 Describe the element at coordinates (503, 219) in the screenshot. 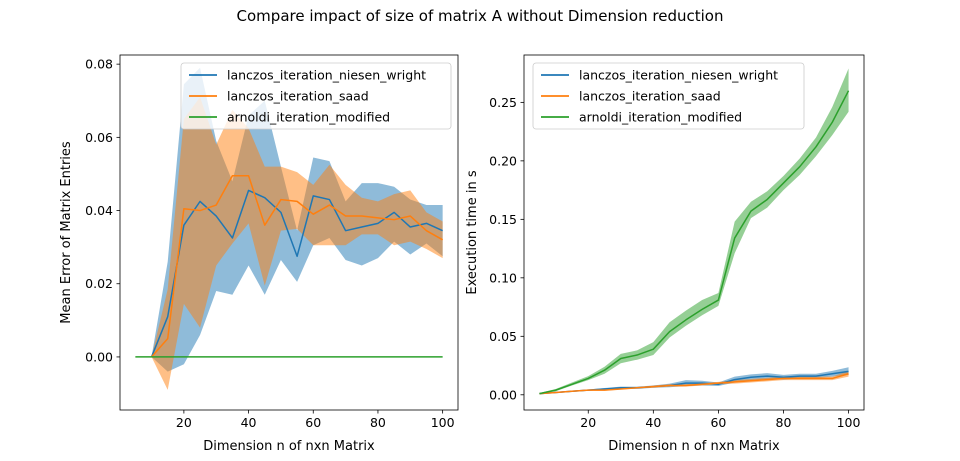

I see `y-tick-label: 0.15` at that location.